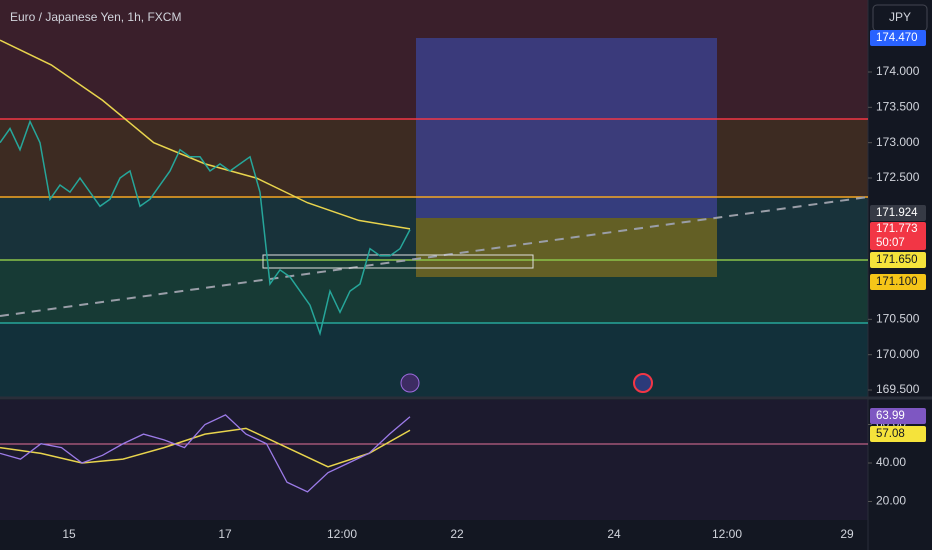 The height and width of the screenshot is (550, 932). Describe the element at coordinates (95, 17) in the screenshot. I see `chart-title: Euro / Japanese Yen, 1h, FXCM` at that location.